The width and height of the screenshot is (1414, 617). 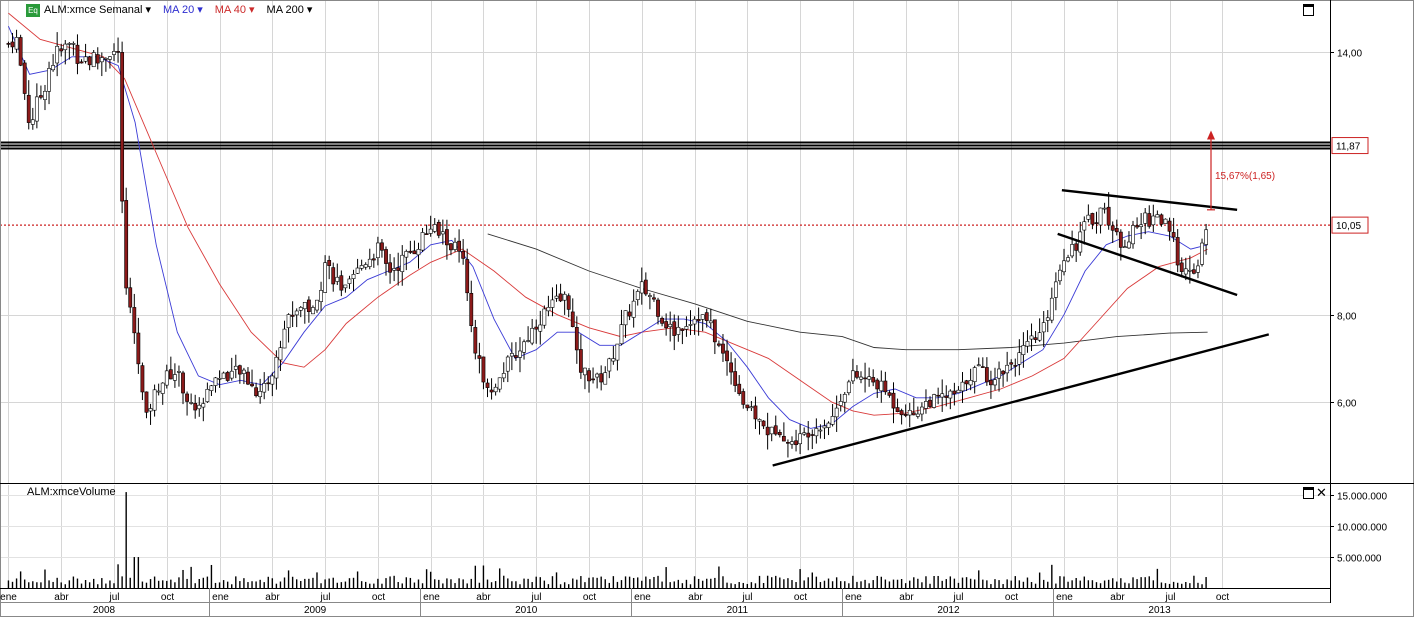 What do you see at coordinates (1147, 264) in the screenshot?
I see `trendline` at bounding box center [1147, 264].